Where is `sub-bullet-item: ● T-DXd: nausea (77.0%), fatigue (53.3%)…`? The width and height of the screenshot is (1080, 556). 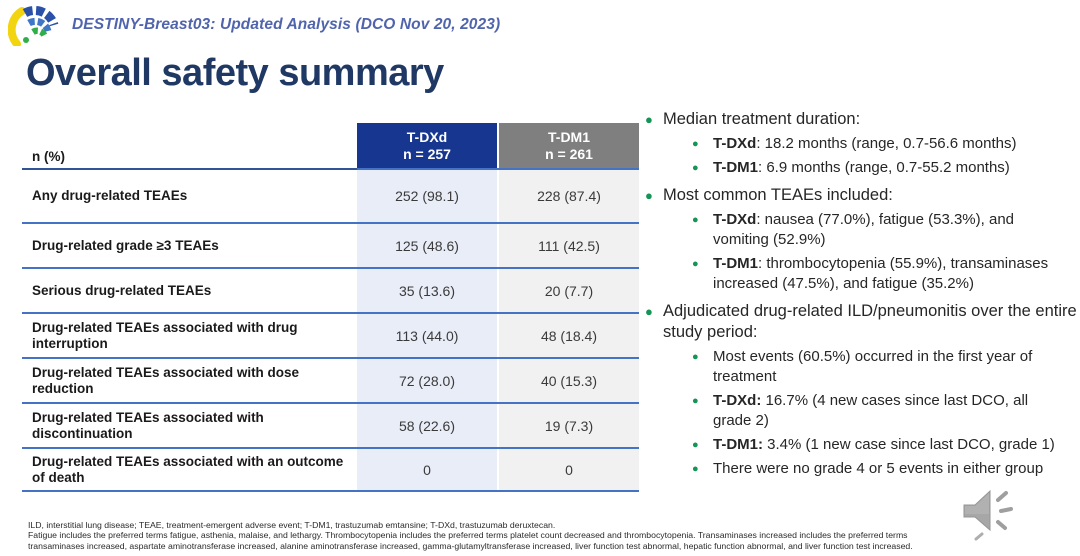 sub-bullet-item: ● T-DXd: nausea (77.0%), fatigue (53.3%)… is located at coordinates (886, 230).